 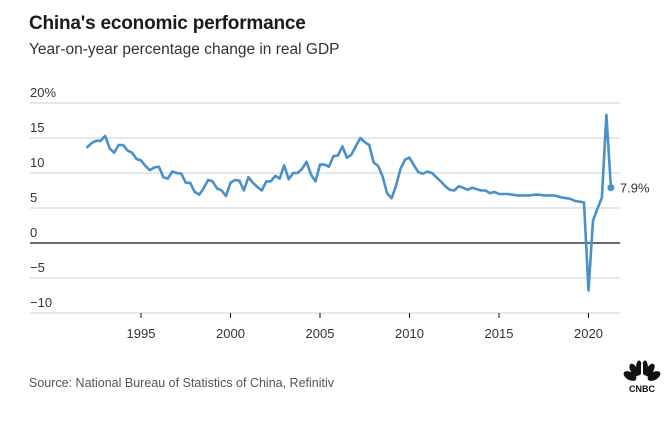 What do you see at coordinates (635, 188) in the screenshot?
I see `latest-value-label: 7.9%` at bounding box center [635, 188].